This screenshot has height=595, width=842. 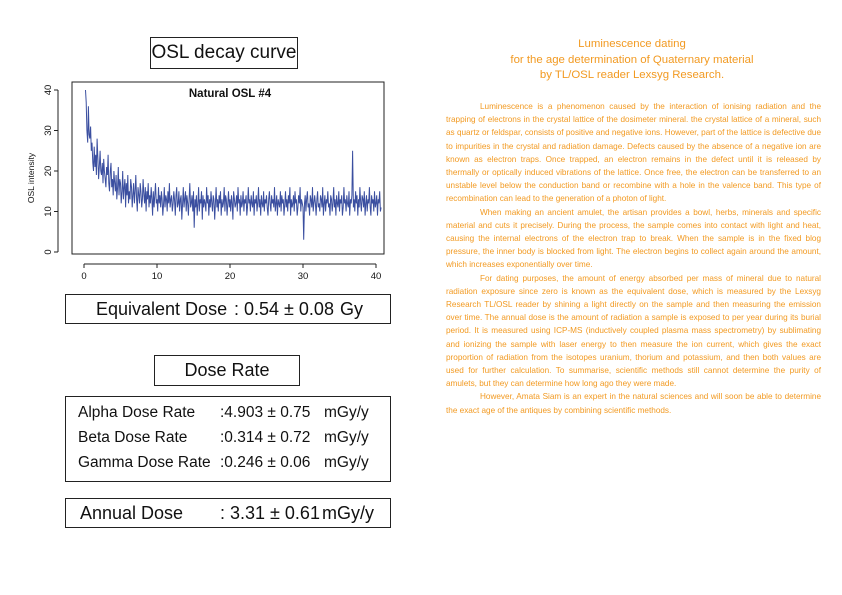 I want to click on dose-rate-label: Alpha Dose Rate, so click(x=137, y=412).